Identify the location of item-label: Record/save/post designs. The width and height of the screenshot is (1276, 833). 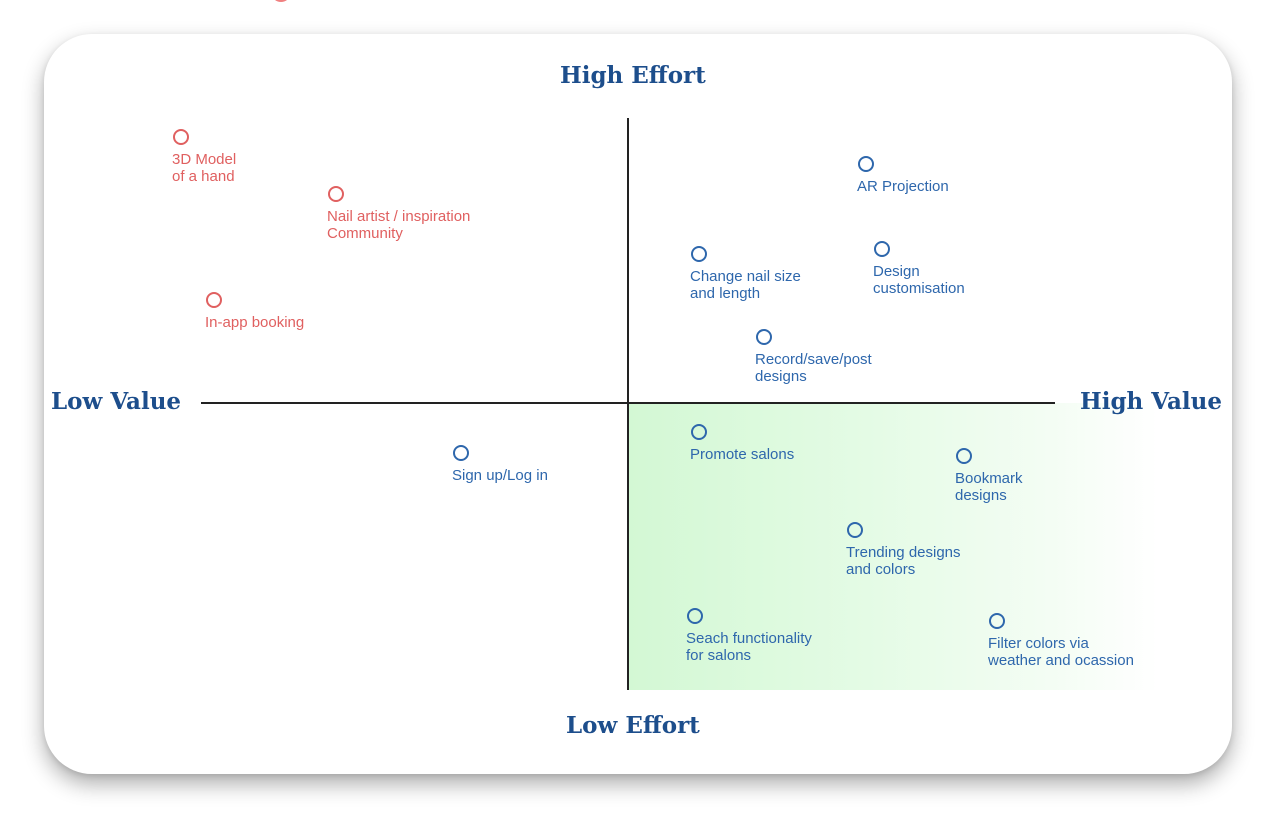
(813, 368).